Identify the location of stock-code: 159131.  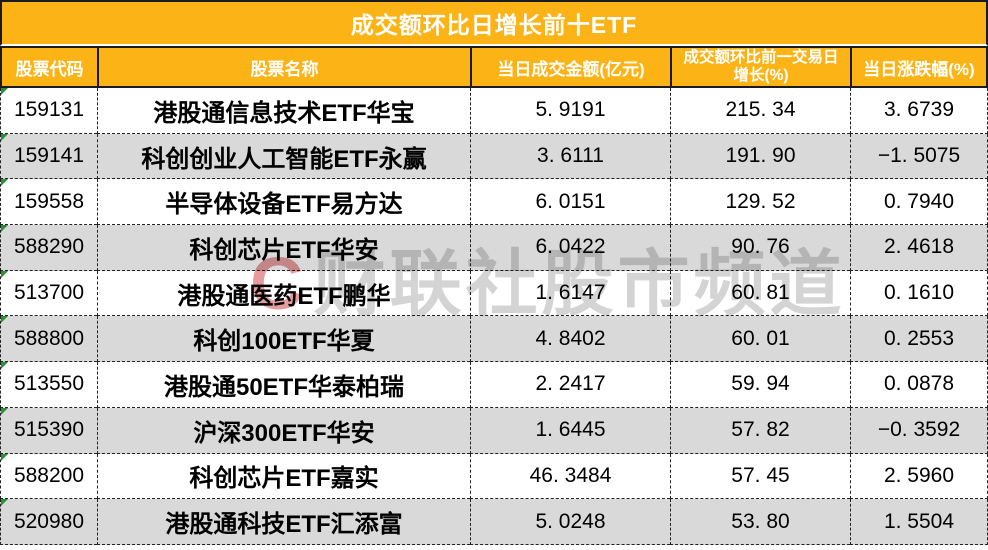
(49, 110).